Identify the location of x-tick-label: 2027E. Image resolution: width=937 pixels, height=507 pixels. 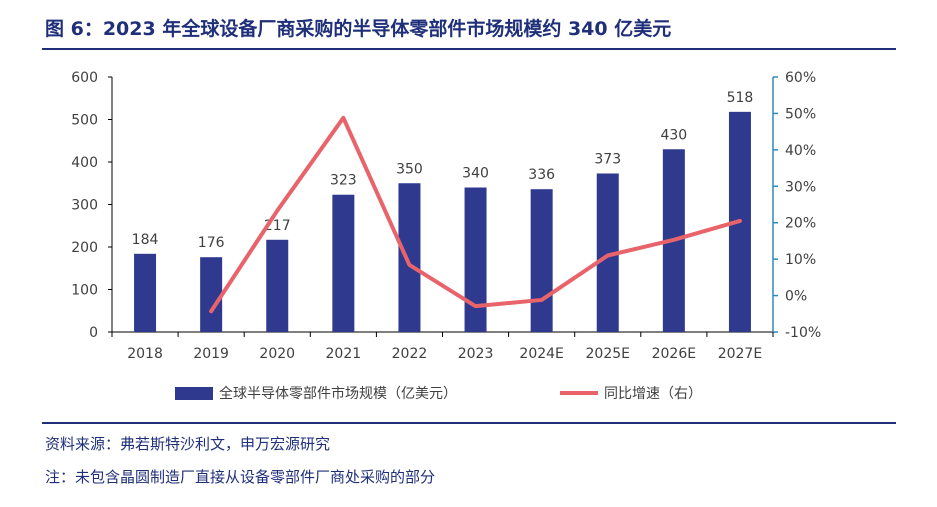
(740, 354).